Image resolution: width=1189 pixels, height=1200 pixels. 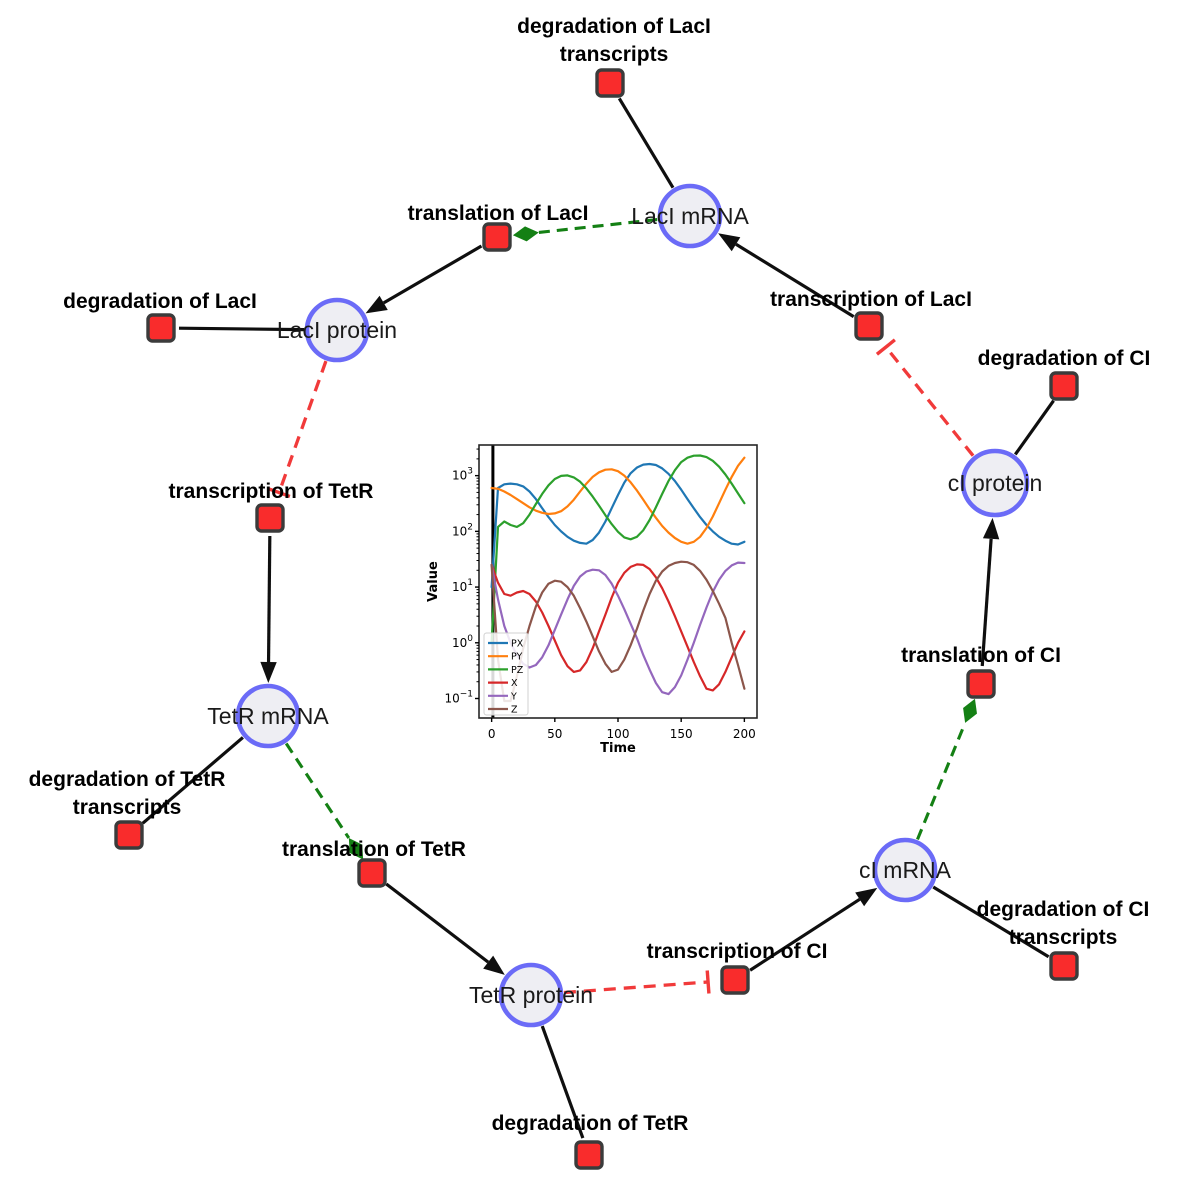 What do you see at coordinates (269, 599) in the screenshot?
I see `edge-tsc-tetr-tetr-mrna` at bounding box center [269, 599].